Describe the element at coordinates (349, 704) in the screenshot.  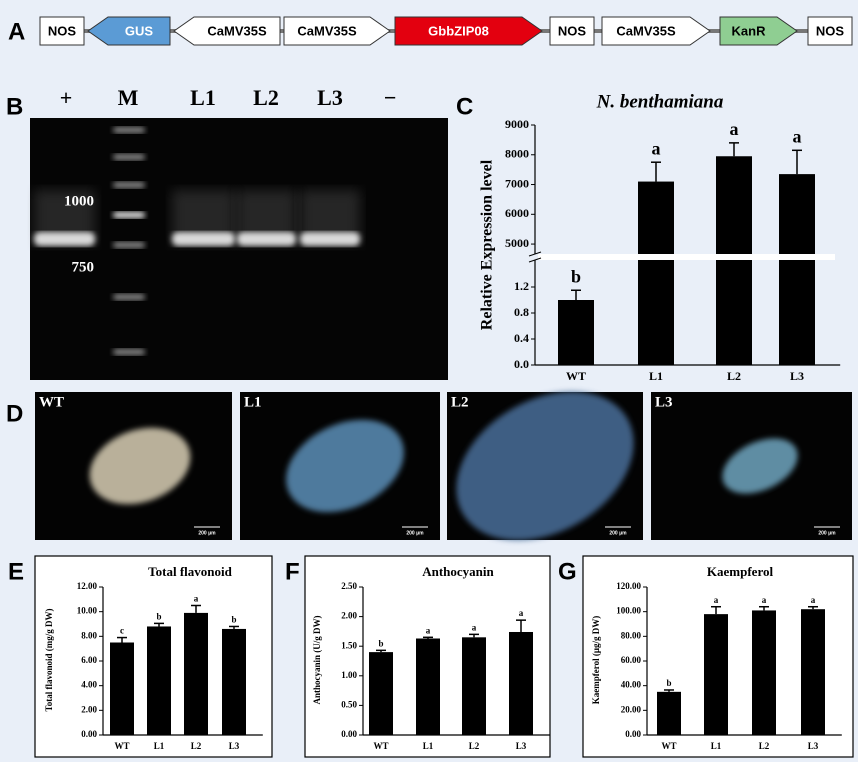
I see `y-tick-label: 0.50` at that location.